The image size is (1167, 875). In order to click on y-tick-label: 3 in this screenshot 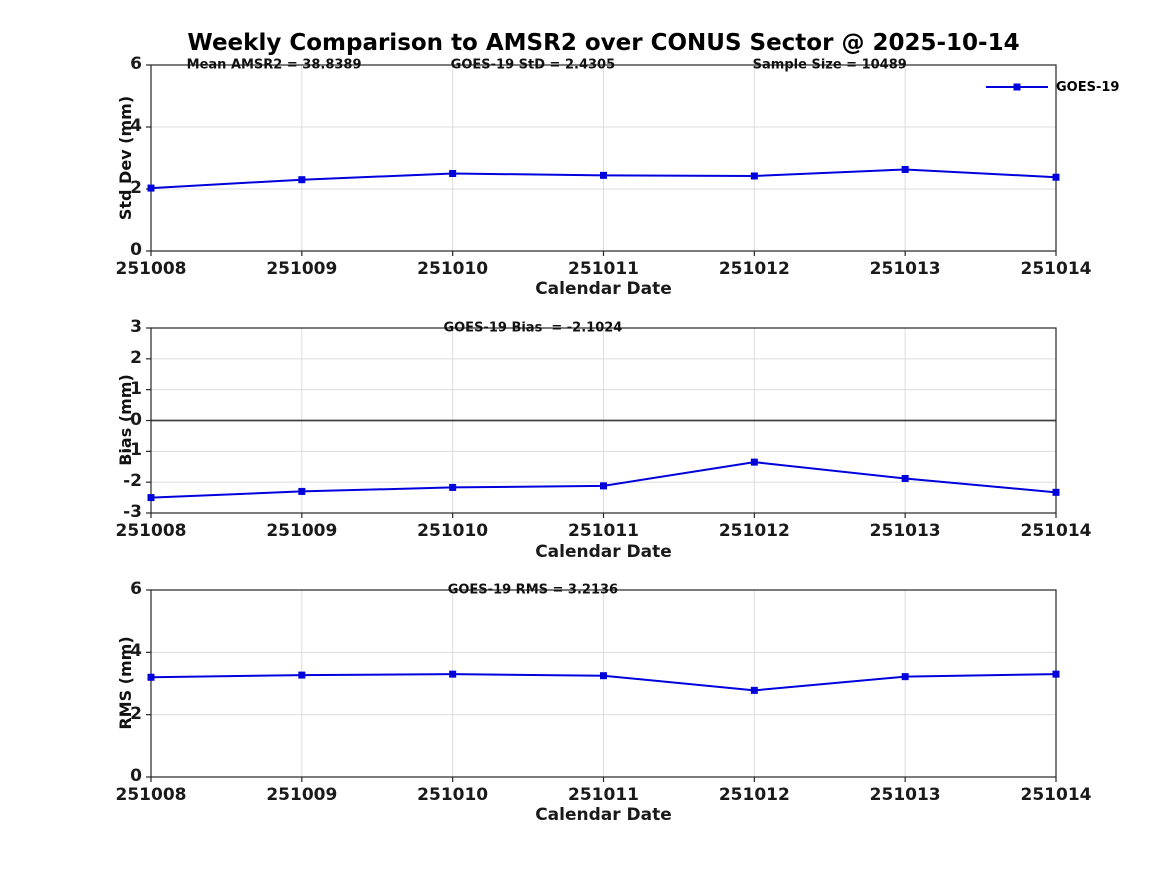, I will do `click(136, 327)`.